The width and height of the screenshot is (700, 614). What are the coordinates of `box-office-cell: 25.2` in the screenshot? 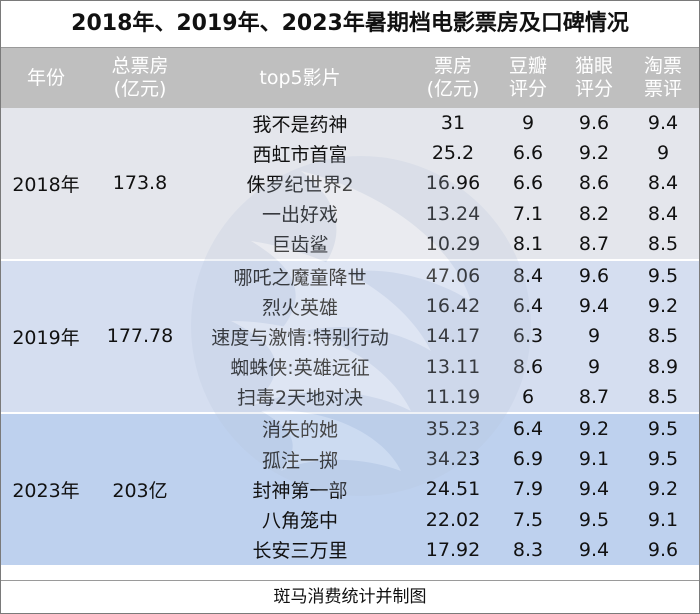 It's located at (453, 153).